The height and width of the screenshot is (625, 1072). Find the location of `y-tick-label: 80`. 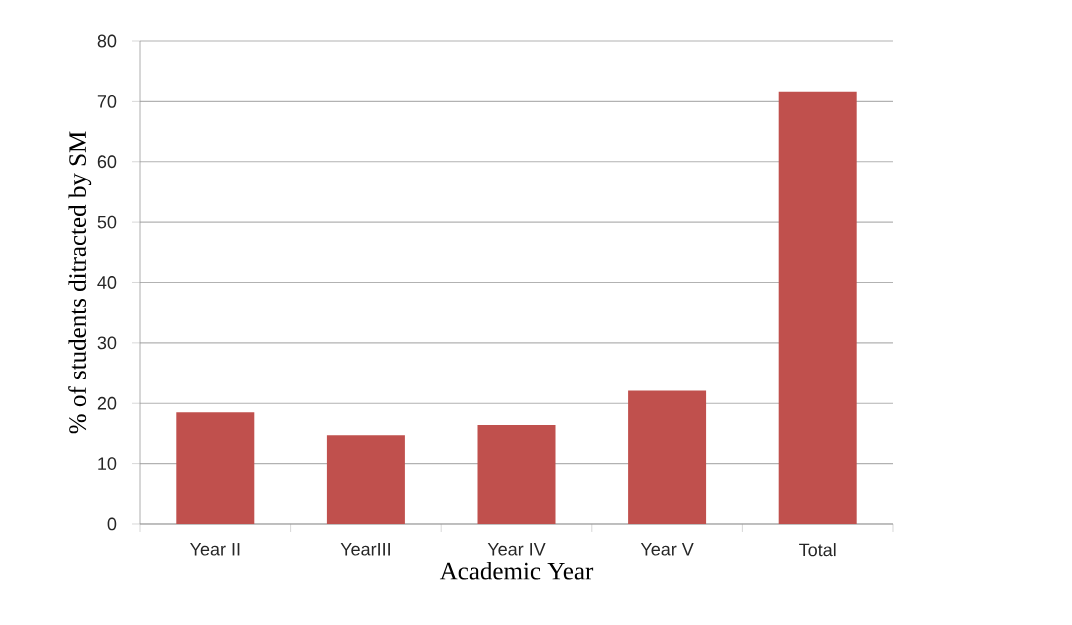

y-tick-label: 80 is located at coordinates (107, 41).